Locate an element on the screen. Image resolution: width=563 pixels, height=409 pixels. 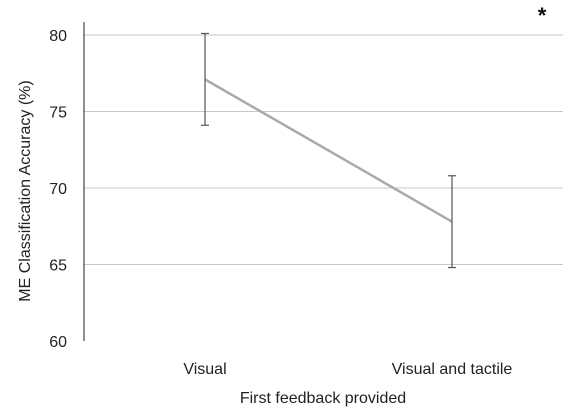
x-tick-label-1: Visual is located at coordinates (204, 369).